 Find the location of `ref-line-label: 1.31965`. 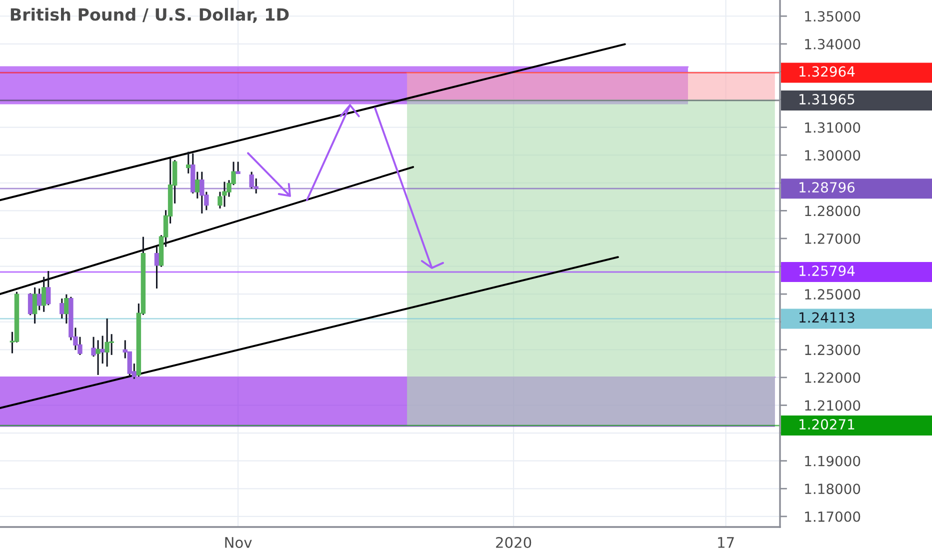

ref-line-label: 1.31965 is located at coordinates (827, 99).